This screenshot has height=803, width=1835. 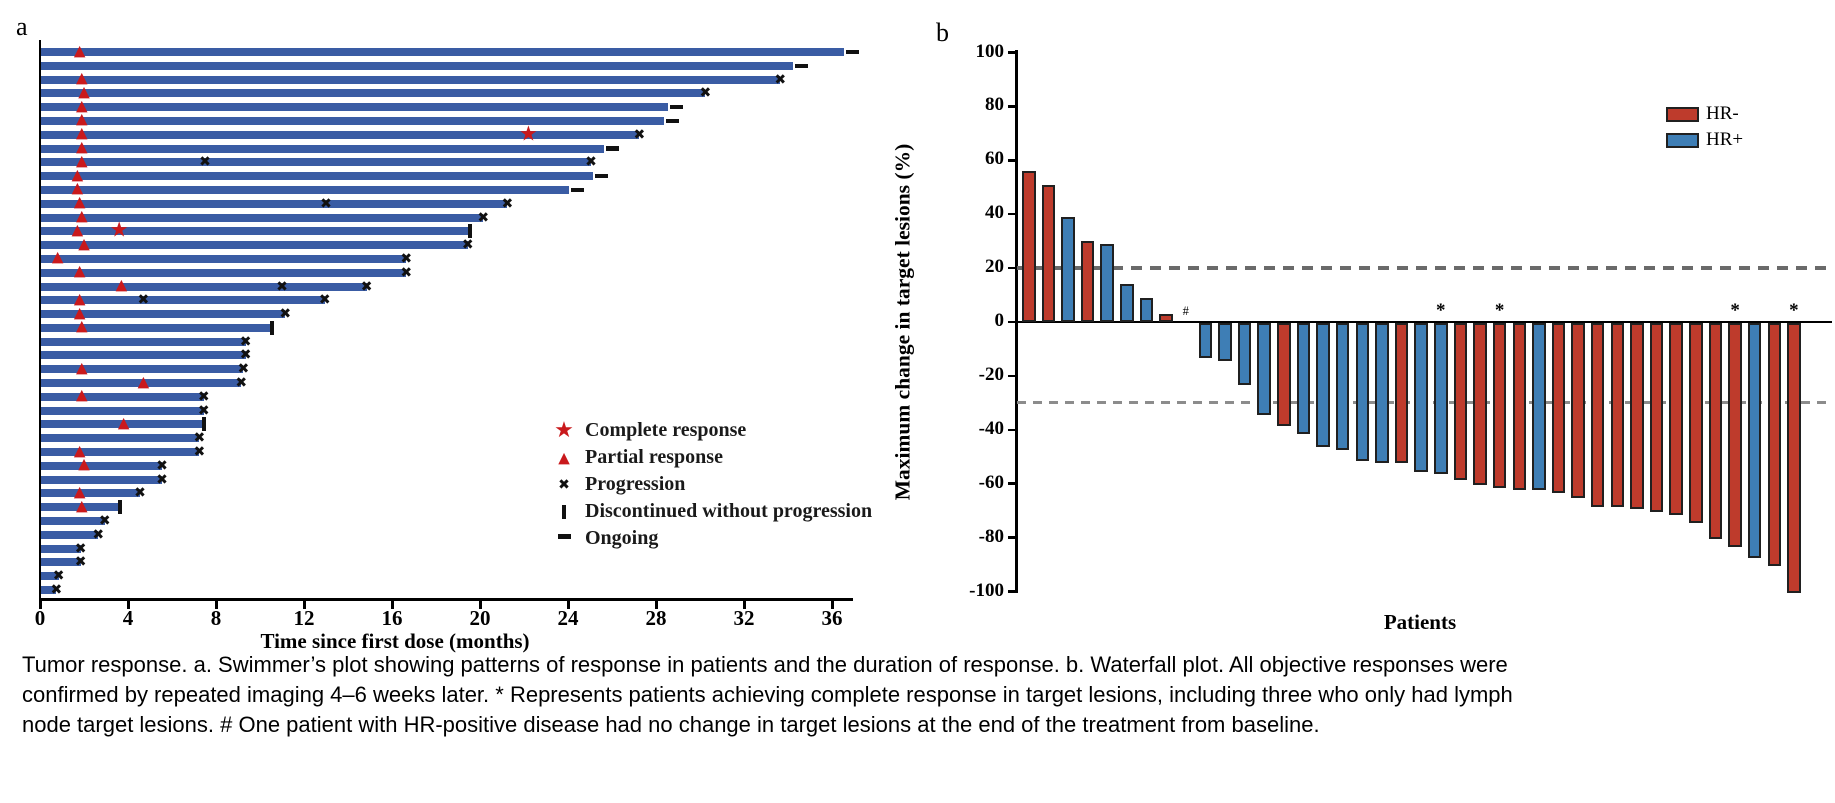 I want to click on legend-a-item-label: Complete response, so click(x=666, y=430).